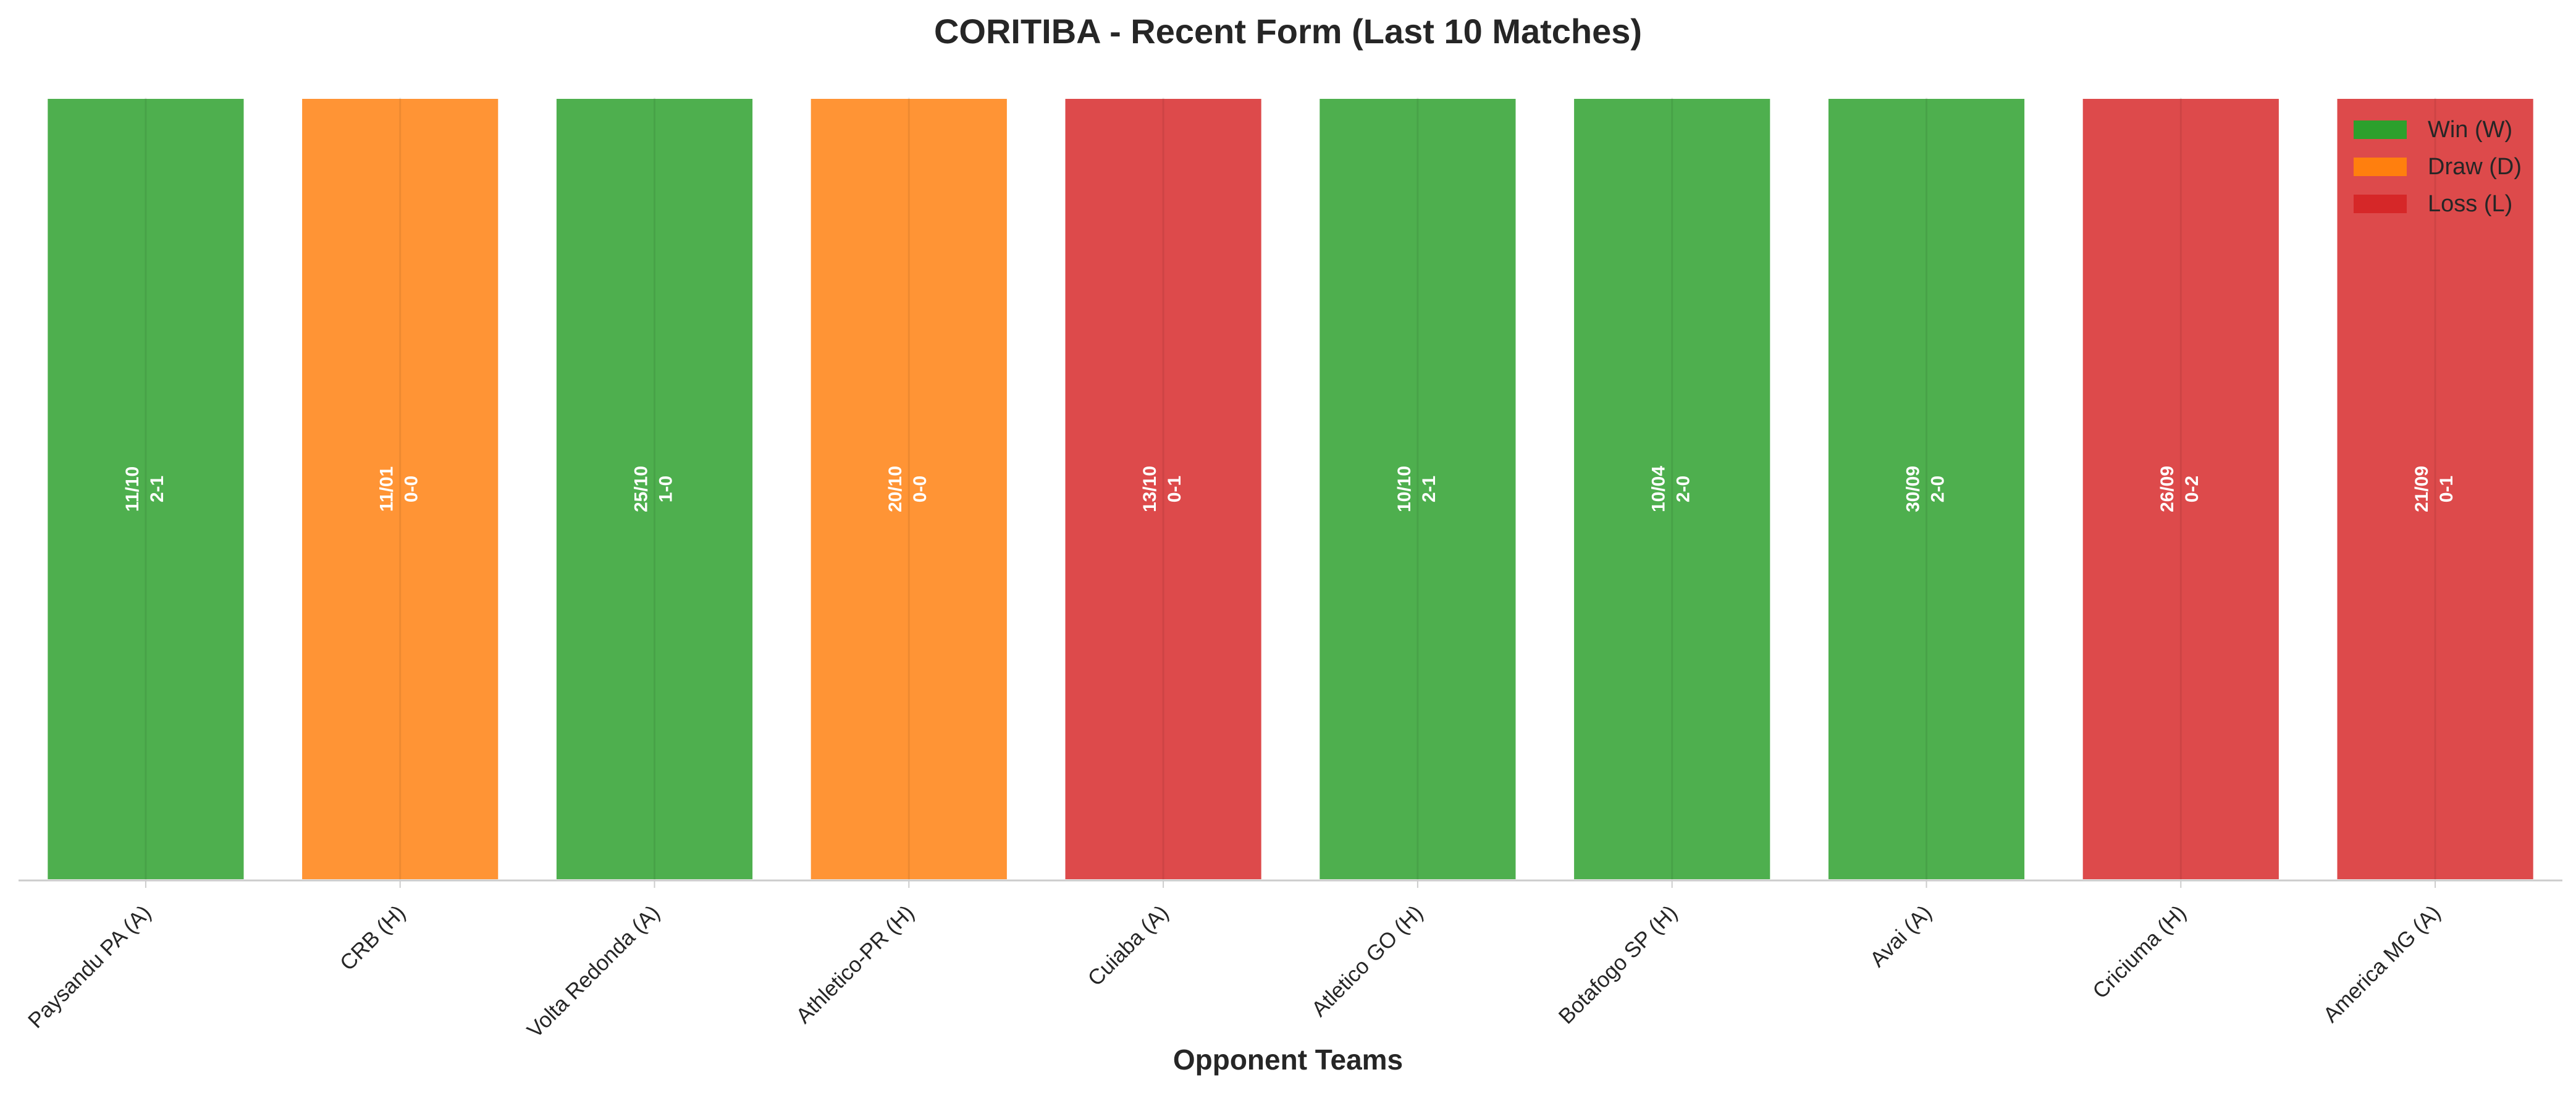  What do you see at coordinates (372, 938) in the screenshot?
I see `x-tick-label: CRB (H)` at bounding box center [372, 938].